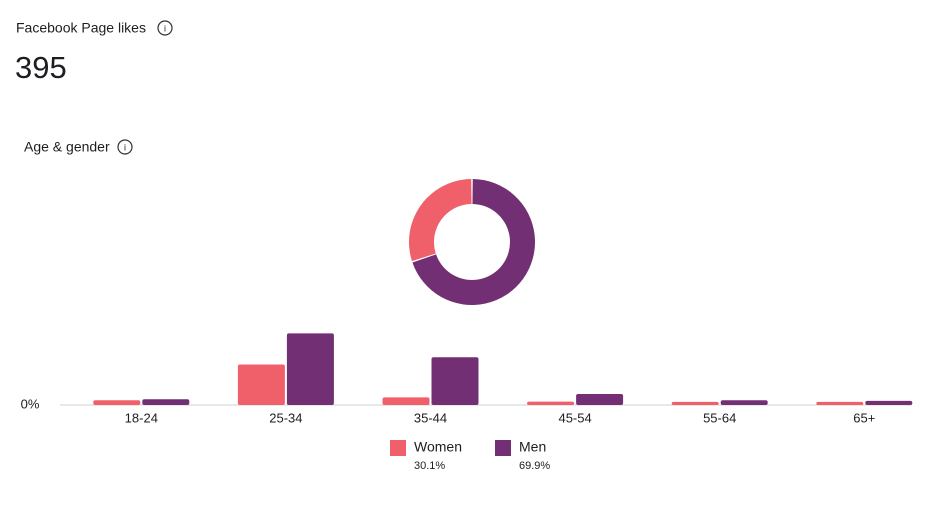  I want to click on x-tick-label: 55-64, so click(719, 417).